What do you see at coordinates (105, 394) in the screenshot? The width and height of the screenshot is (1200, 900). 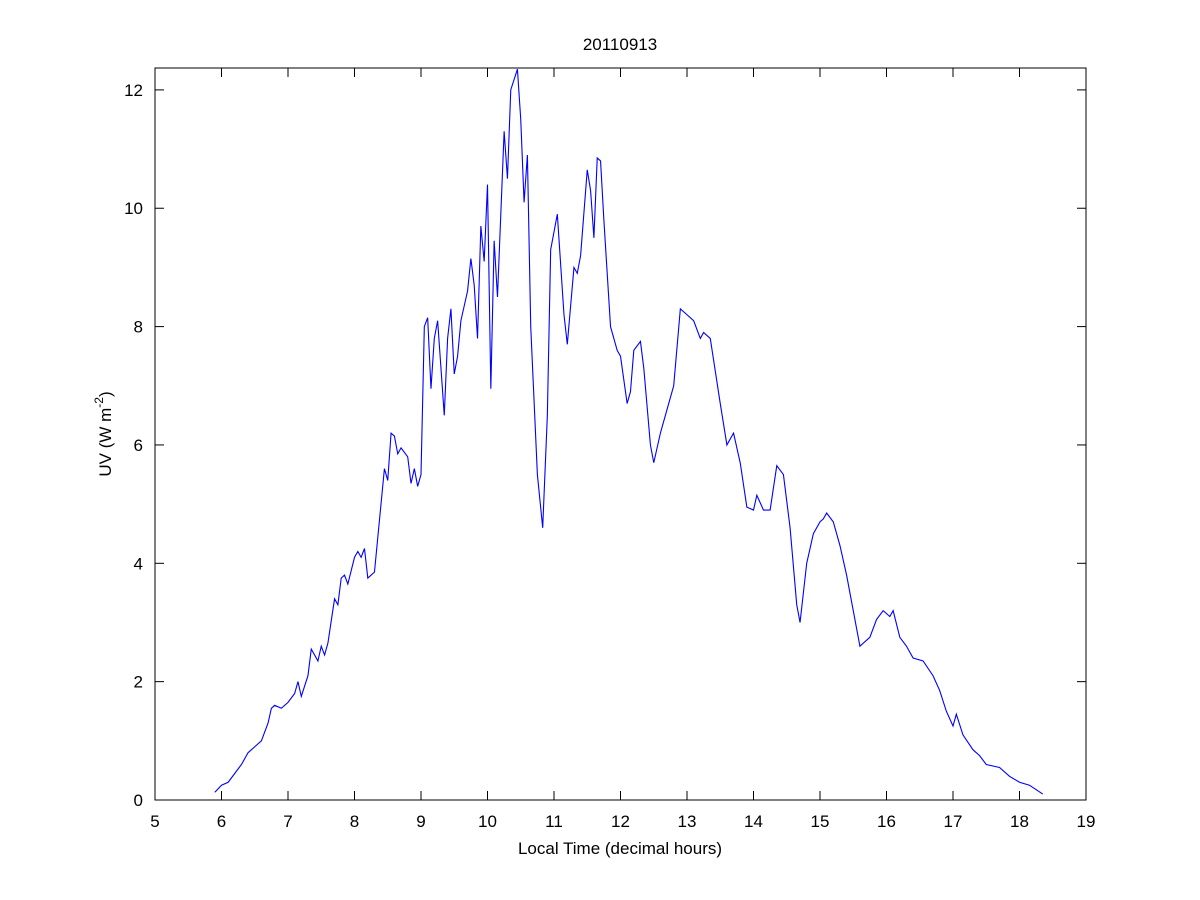 I see `y-axis-label-end: )` at bounding box center [105, 394].